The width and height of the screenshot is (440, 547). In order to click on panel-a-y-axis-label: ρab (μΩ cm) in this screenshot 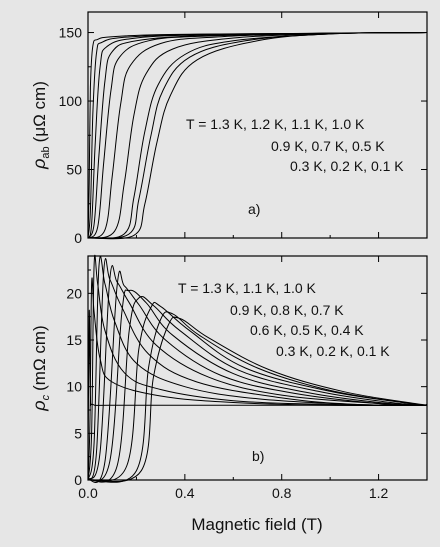, I will do `click(40, 125)`.